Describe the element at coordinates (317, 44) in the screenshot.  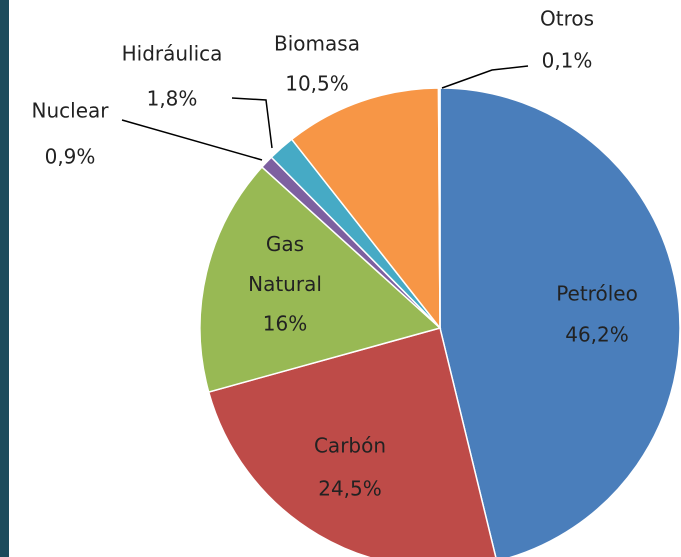
I see `slice-label: Biomasa` at that location.